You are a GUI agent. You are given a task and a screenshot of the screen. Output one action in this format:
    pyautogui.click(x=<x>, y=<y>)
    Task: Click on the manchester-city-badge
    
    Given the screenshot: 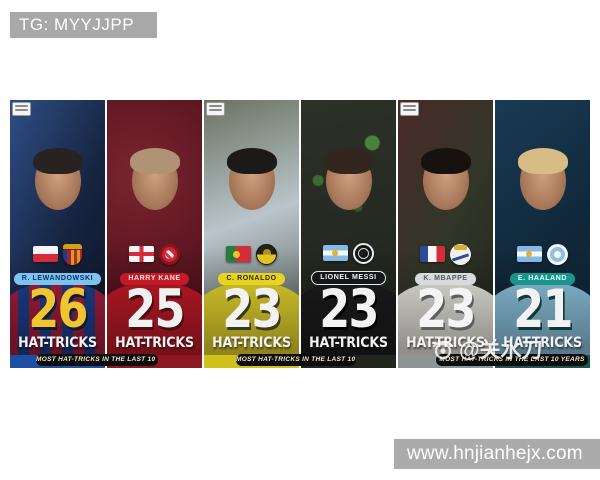 What is the action you would take?
    pyautogui.click(x=557, y=254)
    